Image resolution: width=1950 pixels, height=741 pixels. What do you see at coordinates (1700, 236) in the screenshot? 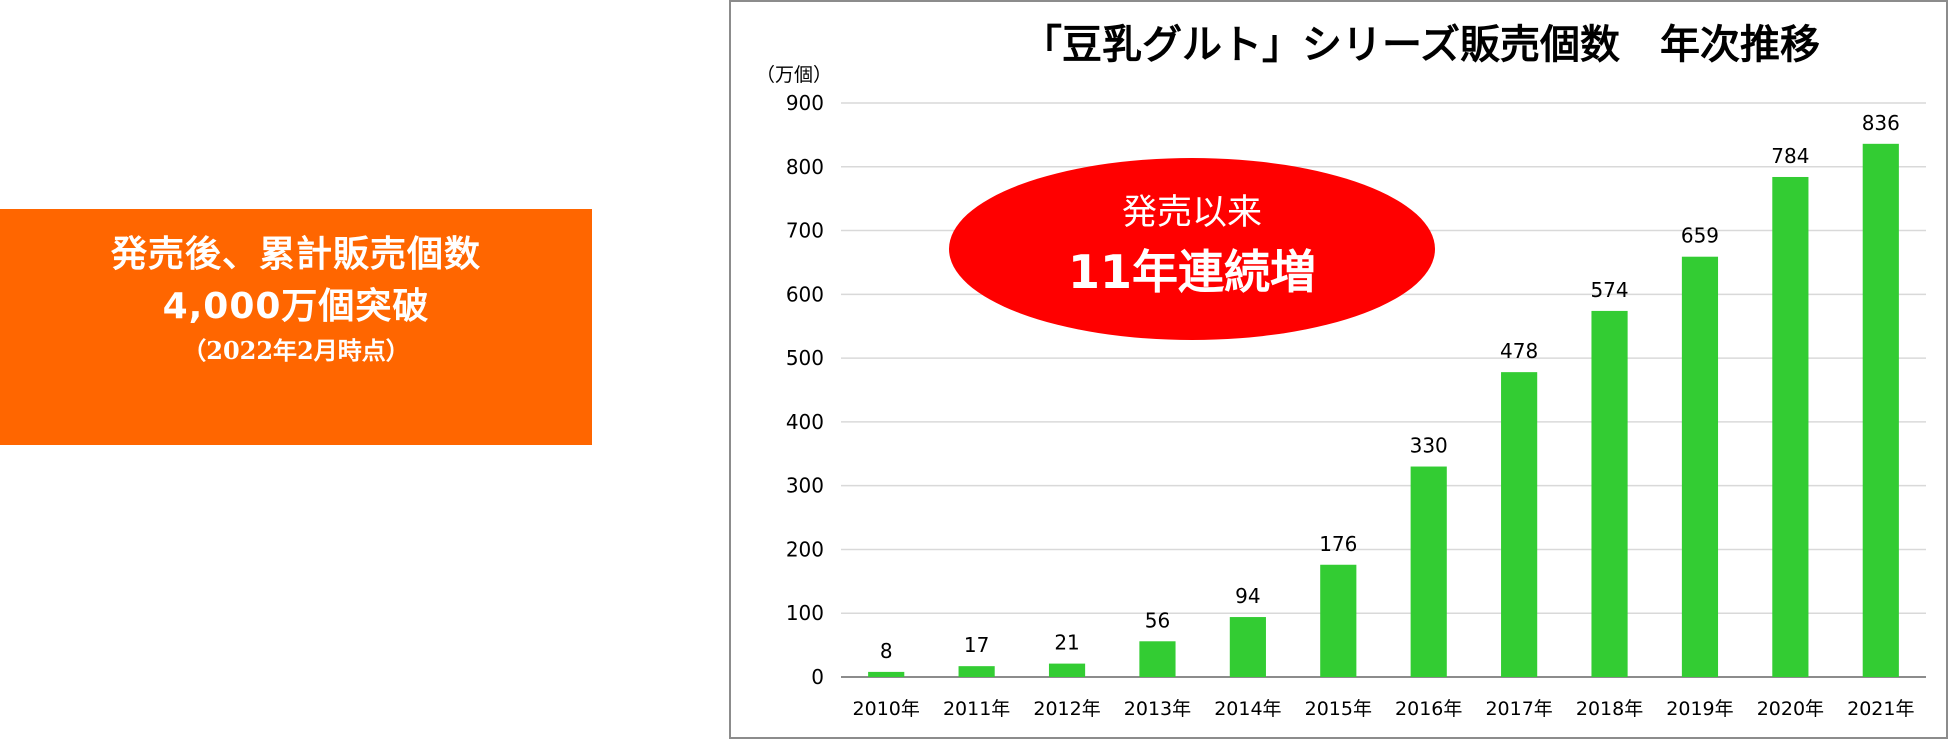
I see `data-label: 659` at bounding box center [1700, 236].